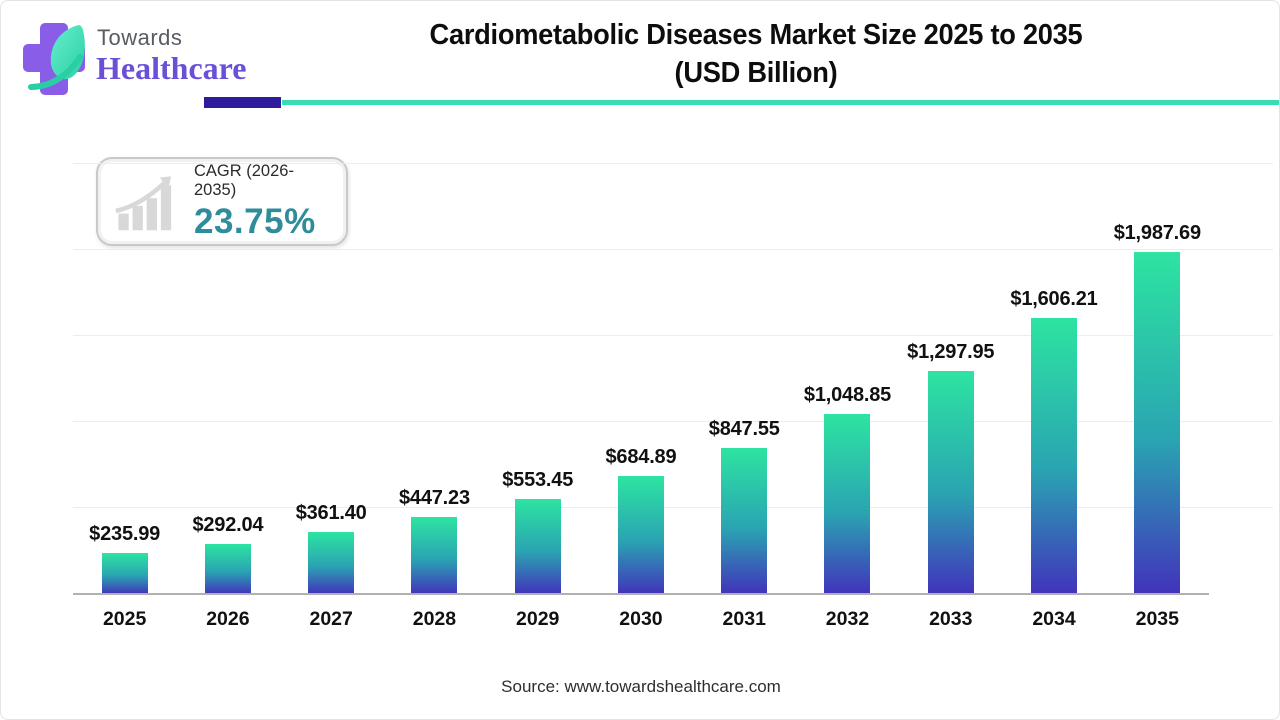  What do you see at coordinates (641, 457) in the screenshot?
I see `bar-value-label: $684.89` at bounding box center [641, 457].